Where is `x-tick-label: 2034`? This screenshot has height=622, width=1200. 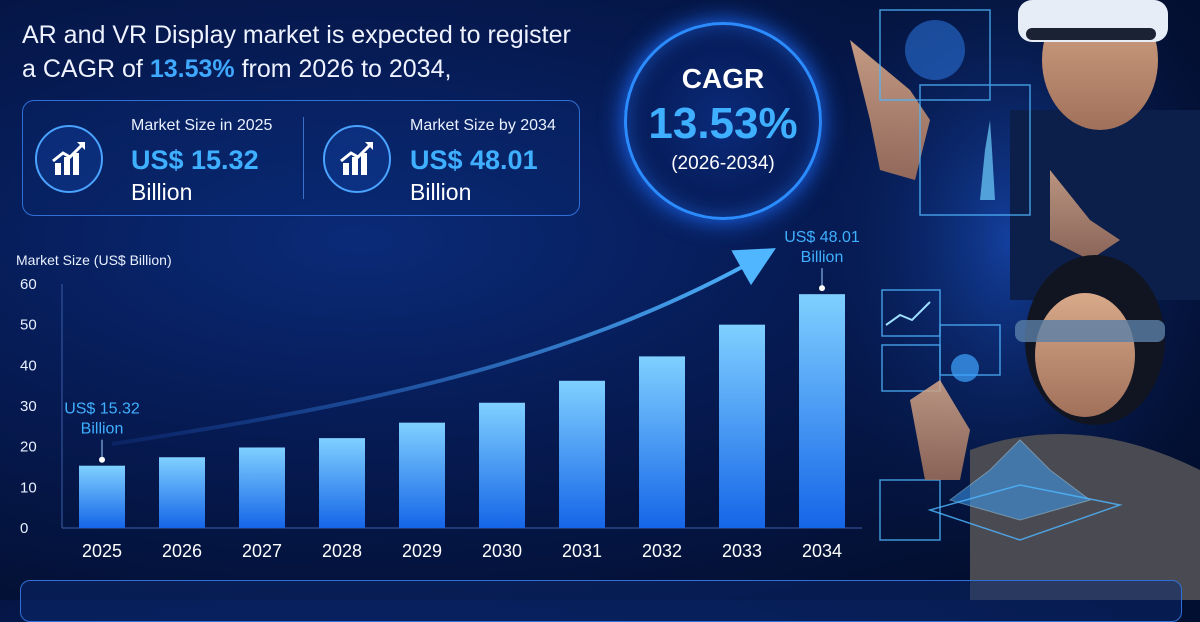 x-tick-label: 2034 is located at coordinates (822, 551).